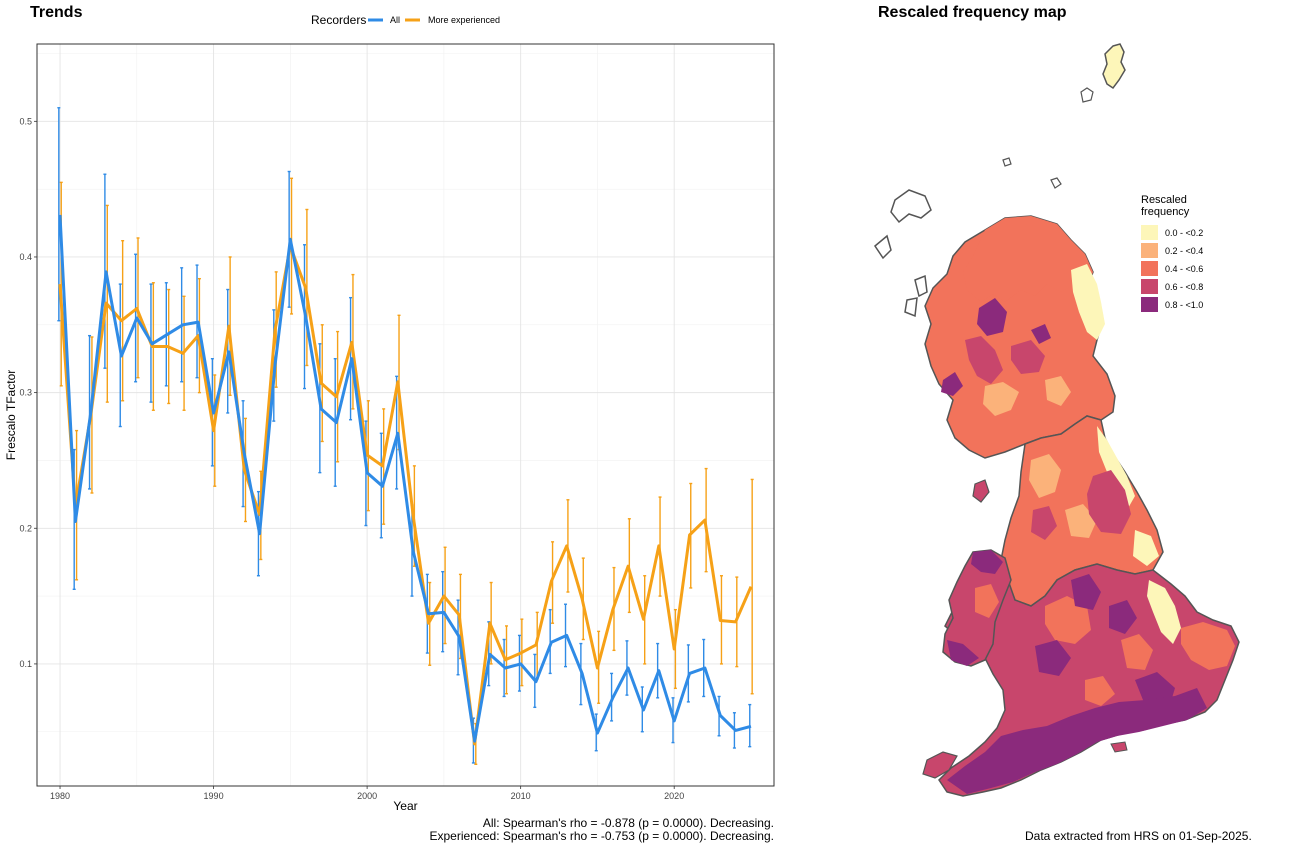  Describe the element at coordinates (1184, 304) in the screenshot. I see `map-legend-label: 0.8 - <1.0` at that location.